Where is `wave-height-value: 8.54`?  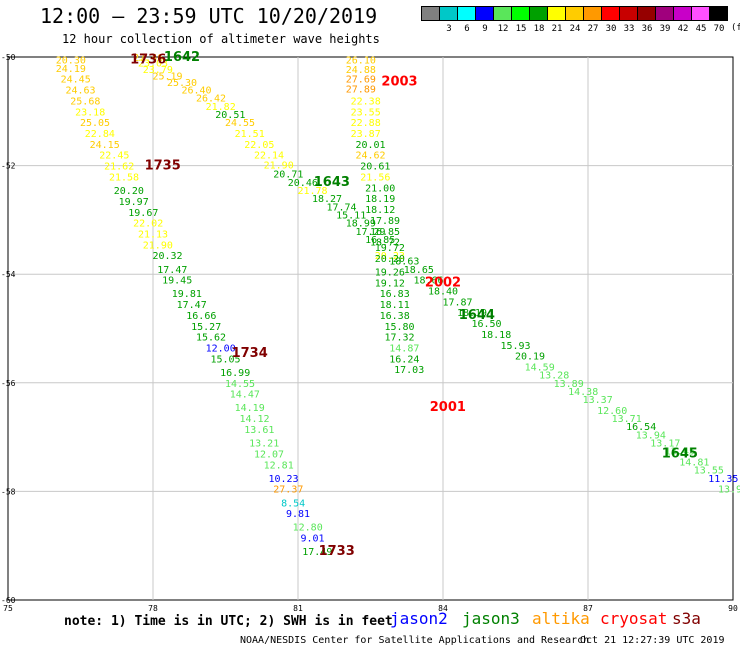 wave-height-value: 8.54 is located at coordinates (293, 503).